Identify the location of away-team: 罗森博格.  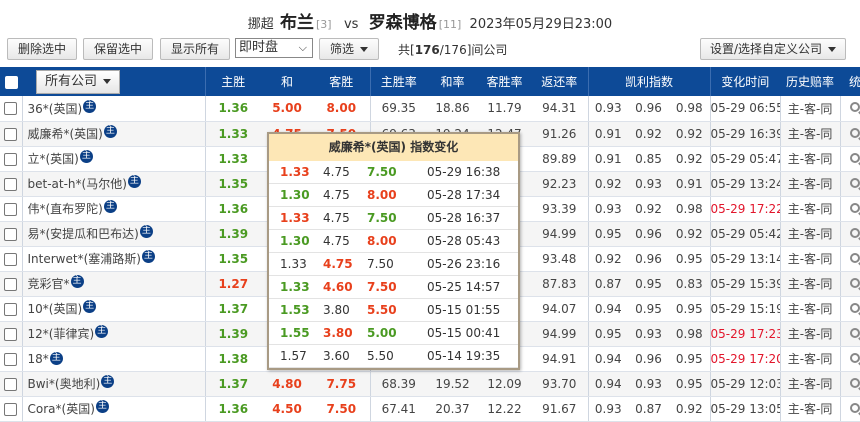
(402, 23).